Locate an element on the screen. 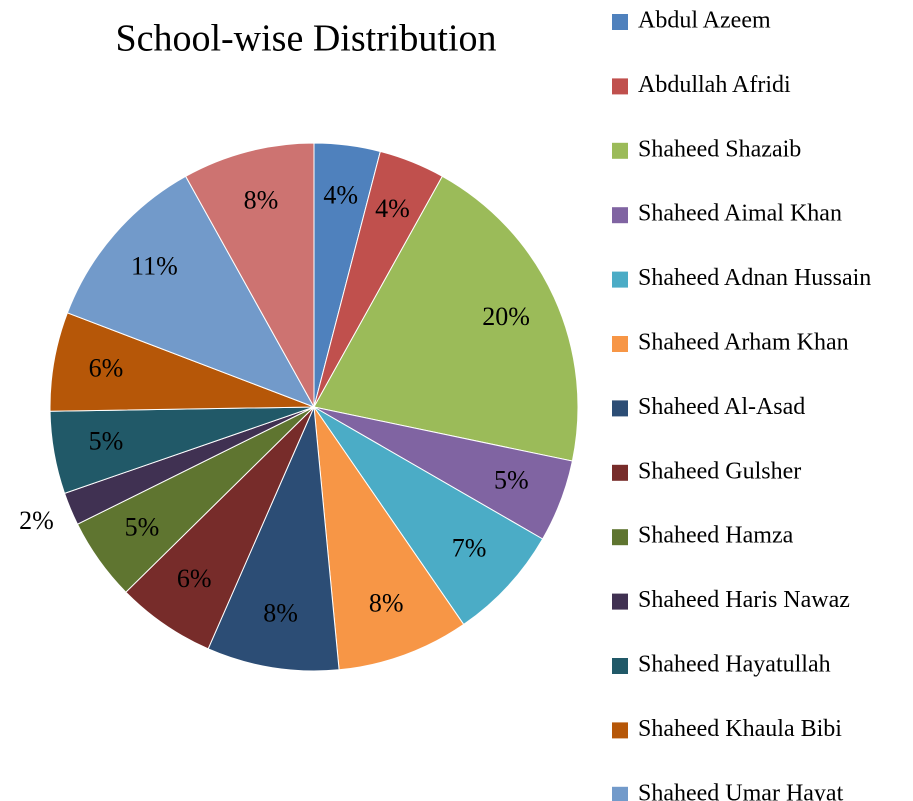  data-label: 2% is located at coordinates (36, 520).